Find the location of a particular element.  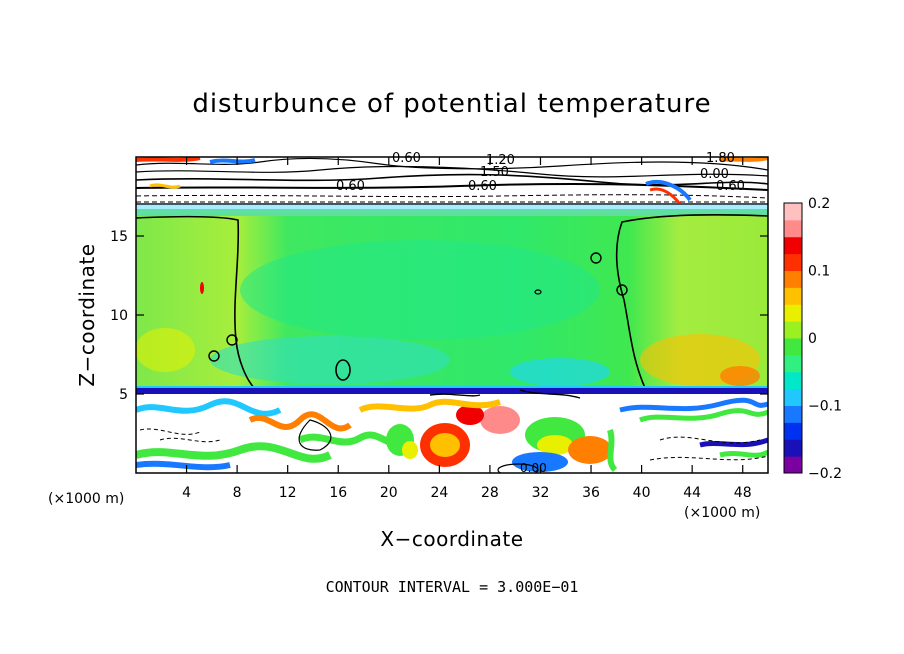

colorbar-tick-label: −0.1 is located at coordinates (825, 407).